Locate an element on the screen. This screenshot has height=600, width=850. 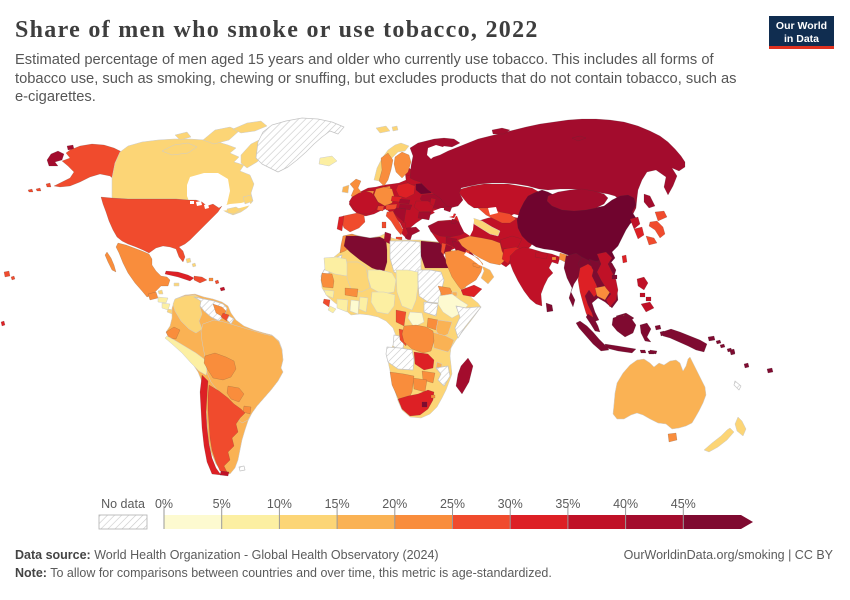
svg-text: 25% is located at coordinates (452, 504).